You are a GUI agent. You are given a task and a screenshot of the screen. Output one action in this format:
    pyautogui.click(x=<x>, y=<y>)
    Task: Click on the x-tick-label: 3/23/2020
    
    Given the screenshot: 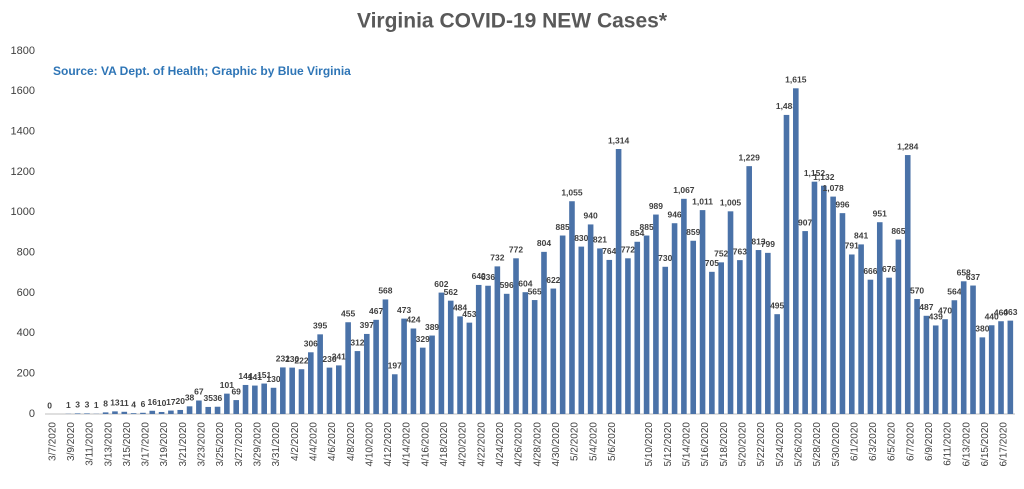 What is the action you would take?
    pyautogui.click(x=202, y=444)
    